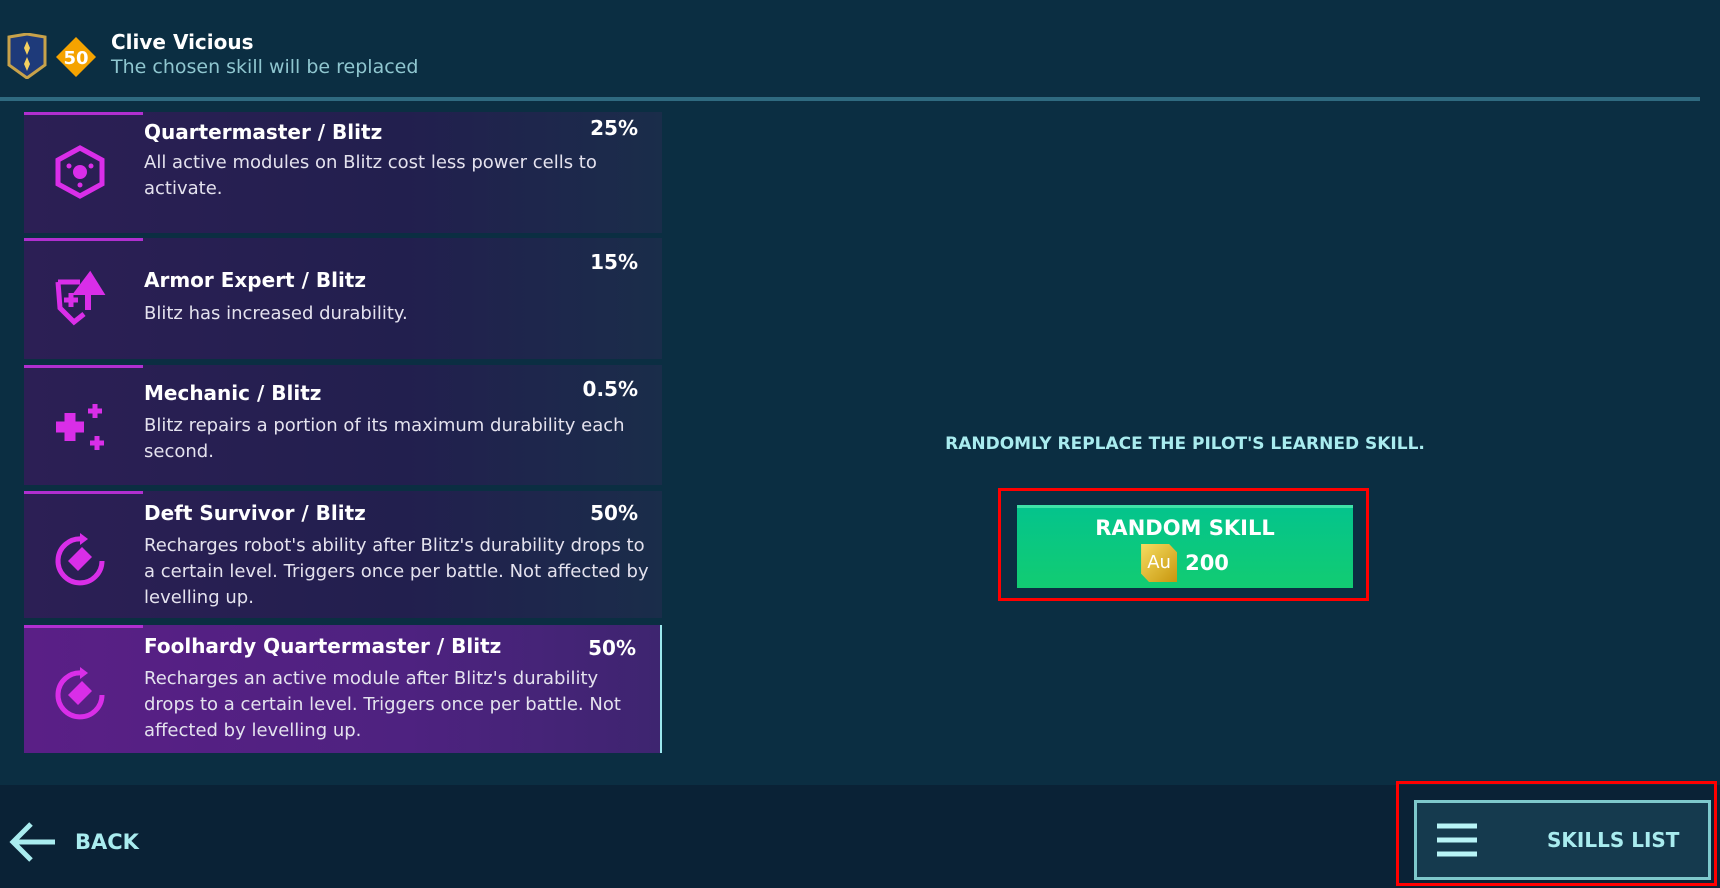 This screenshot has width=1720, height=888. Describe the element at coordinates (614, 128) in the screenshot. I see `skill-percent: 25%` at that location.